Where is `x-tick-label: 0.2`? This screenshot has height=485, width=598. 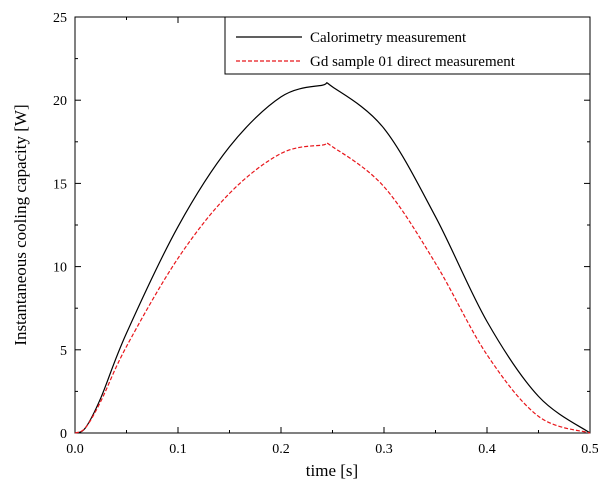
x-tick-label: 0.2 is located at coordinates (281, 449).